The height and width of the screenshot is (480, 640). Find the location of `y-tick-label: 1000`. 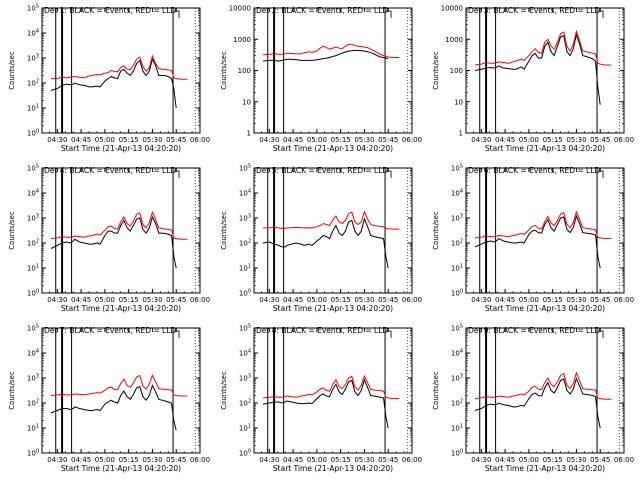

y-tick-label: 1000 is located at coordinates (454, 40).